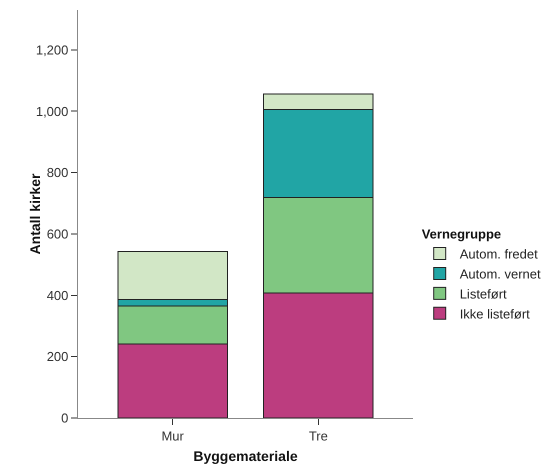 This screenshot has width=557, height=466. Describe the element at coordinates (245, 456) in the screenshot. I see `x-axis-title: Byggemateriale` at that location.